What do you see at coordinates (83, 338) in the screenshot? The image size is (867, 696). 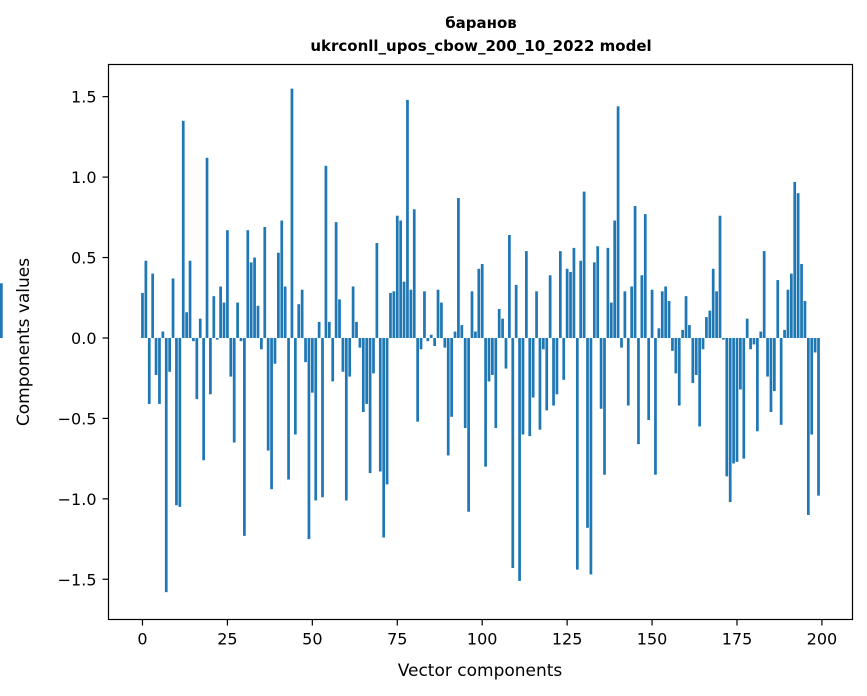 I see `y-tick-label: 0.0` at bounding box center [83, 338].